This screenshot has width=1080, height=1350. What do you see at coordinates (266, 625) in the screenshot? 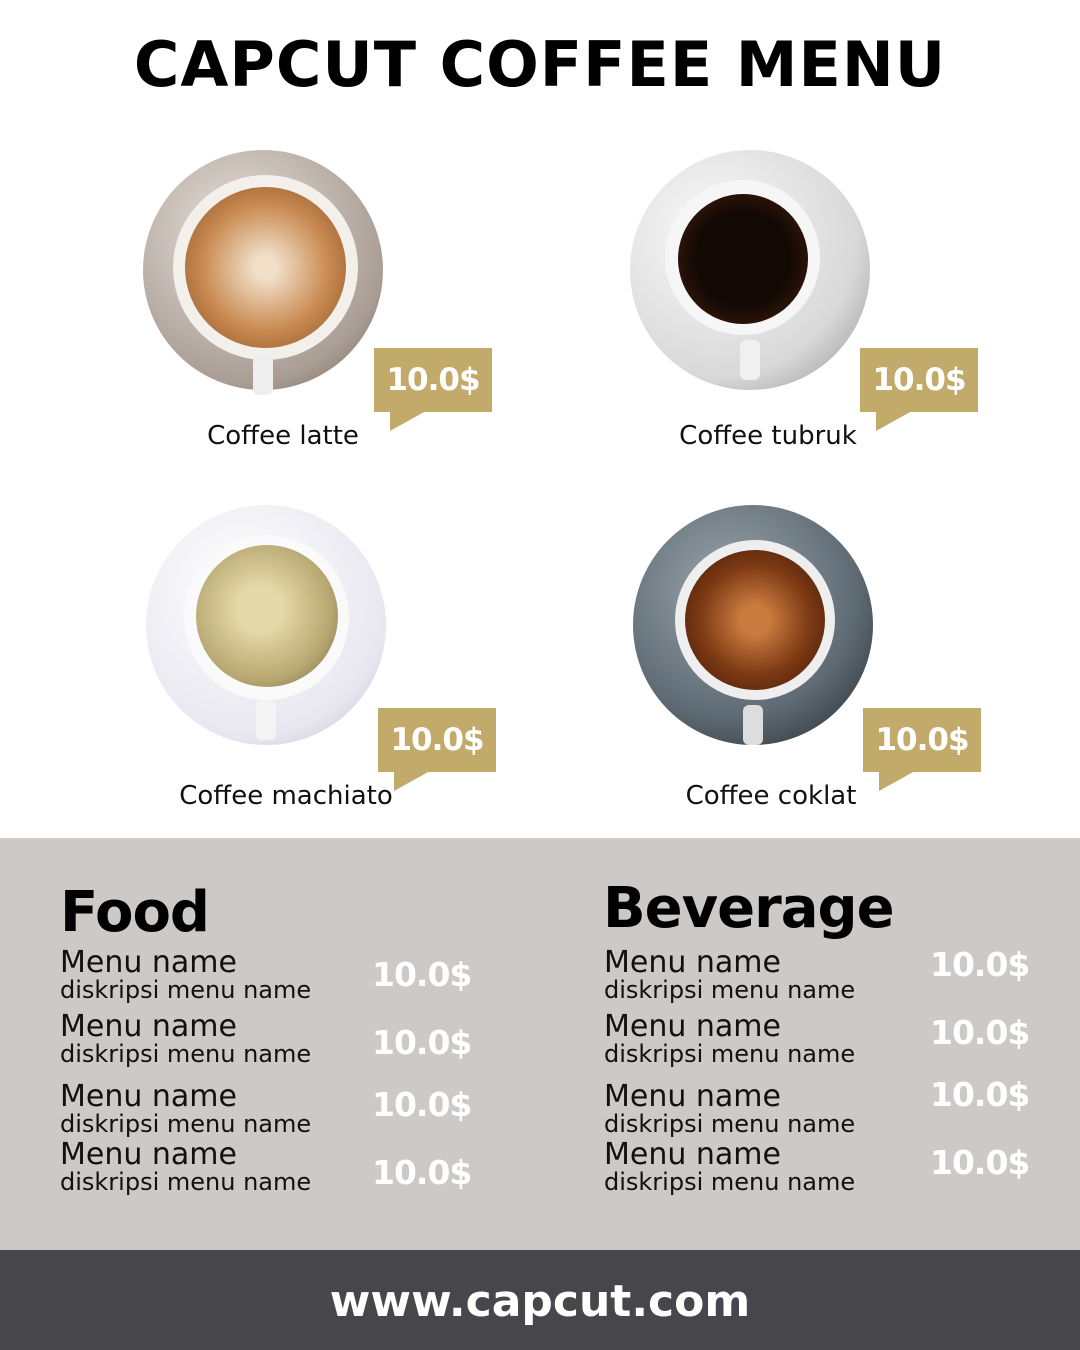
I see `coffee-machiato-image` at bounding box center [266, 625].